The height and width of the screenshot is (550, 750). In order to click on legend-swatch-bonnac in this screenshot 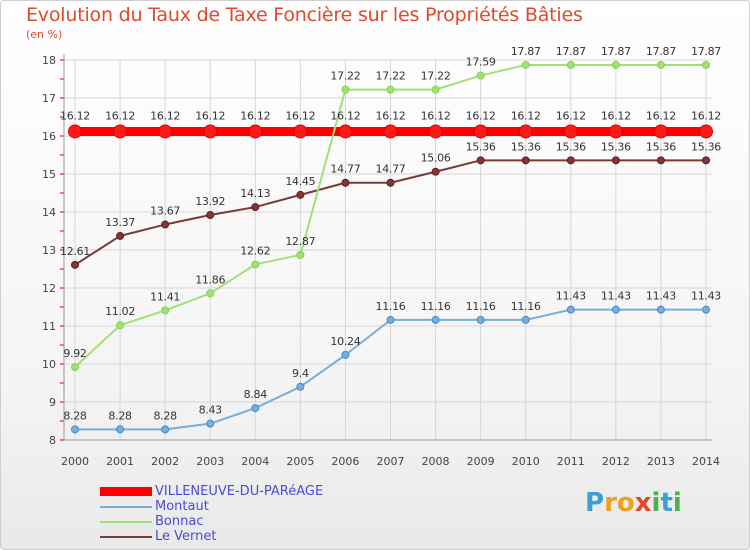, I will do `click(126, 522)`.